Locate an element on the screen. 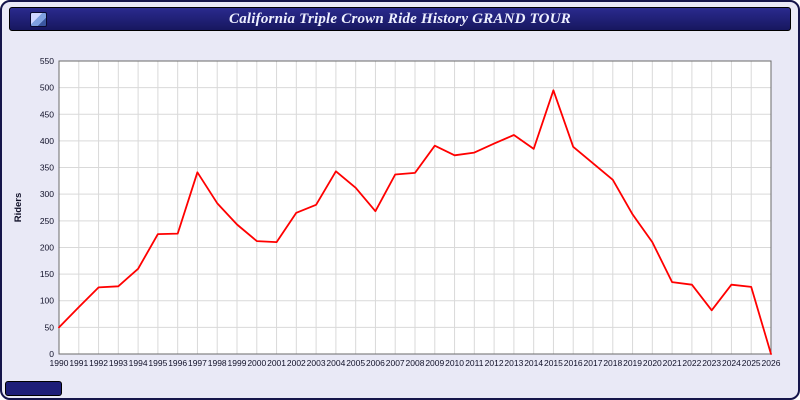 The width and height of the screenshot is (800, 400). svg-text: 1997 is located at coordinates (197, 363).